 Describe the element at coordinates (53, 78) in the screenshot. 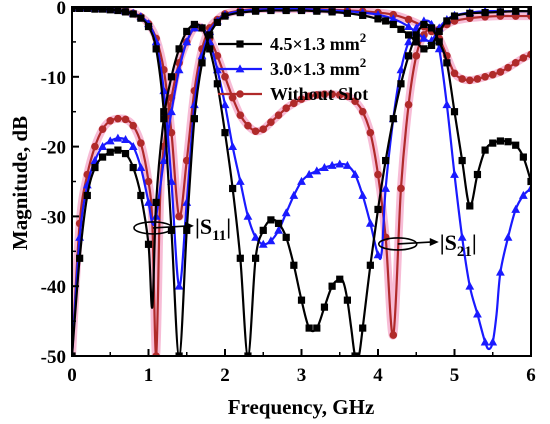

I see `y-tick-label: -10` at that location.